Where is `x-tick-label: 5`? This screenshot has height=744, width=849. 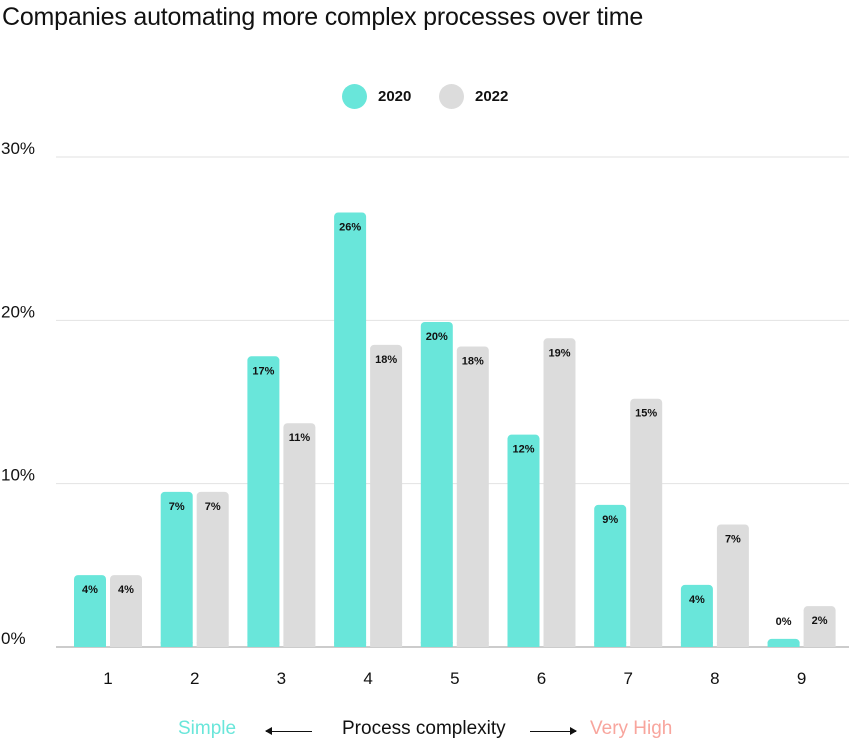 x-tick-label: 5 is located at coordinates (454, 678).